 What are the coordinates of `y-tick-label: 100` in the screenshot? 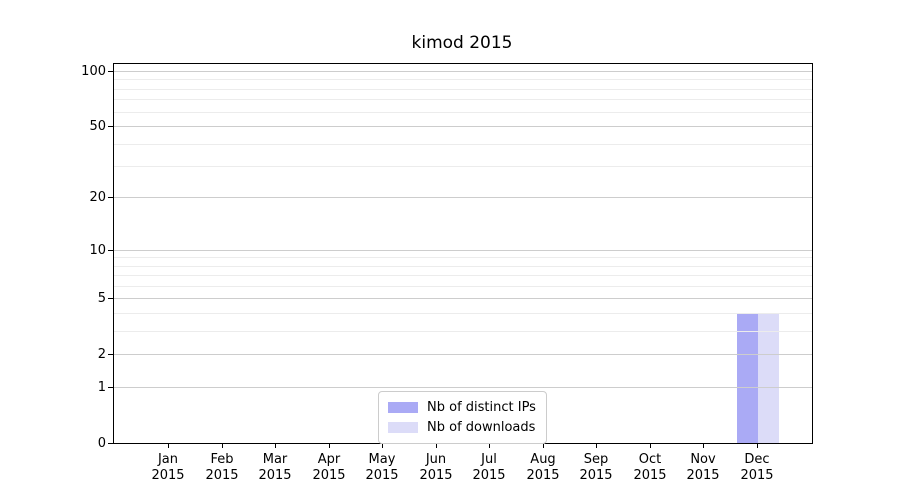 It's located at (93, 71).